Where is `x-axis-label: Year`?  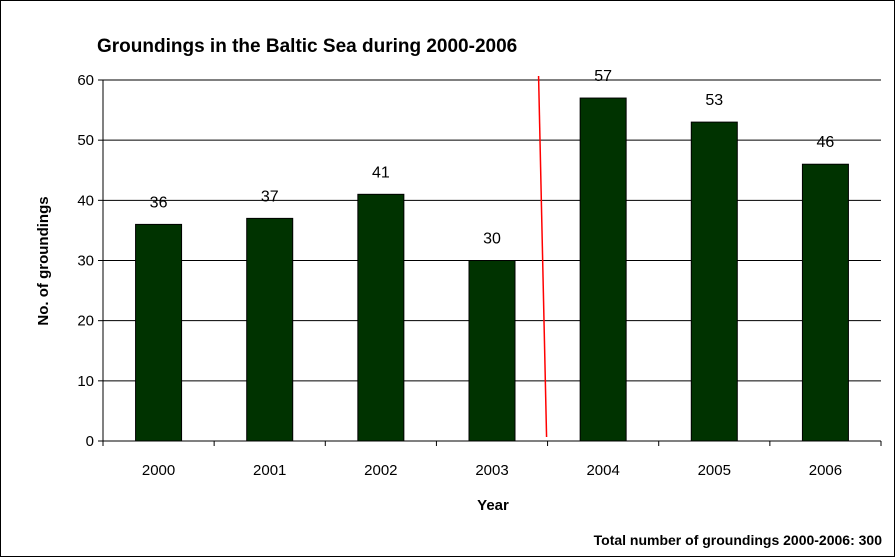 x-axis-label: Year is located at coordinates (493, 505).